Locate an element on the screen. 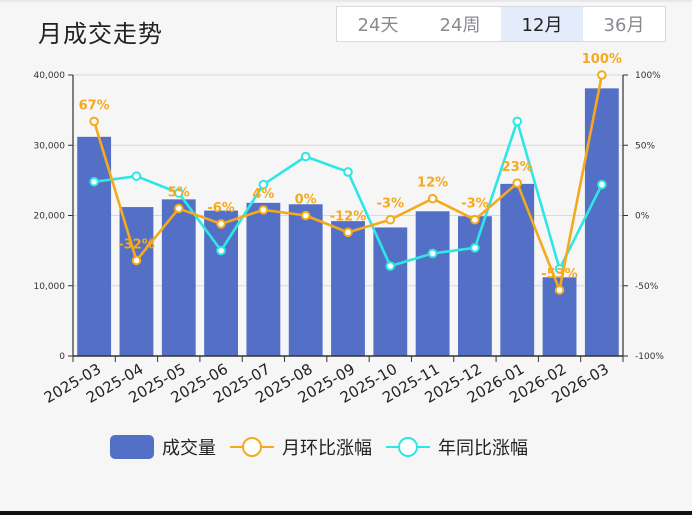 This screenshot has width=692, height=515. tab-36-months: 36月 is located at coordinates (624, 25).